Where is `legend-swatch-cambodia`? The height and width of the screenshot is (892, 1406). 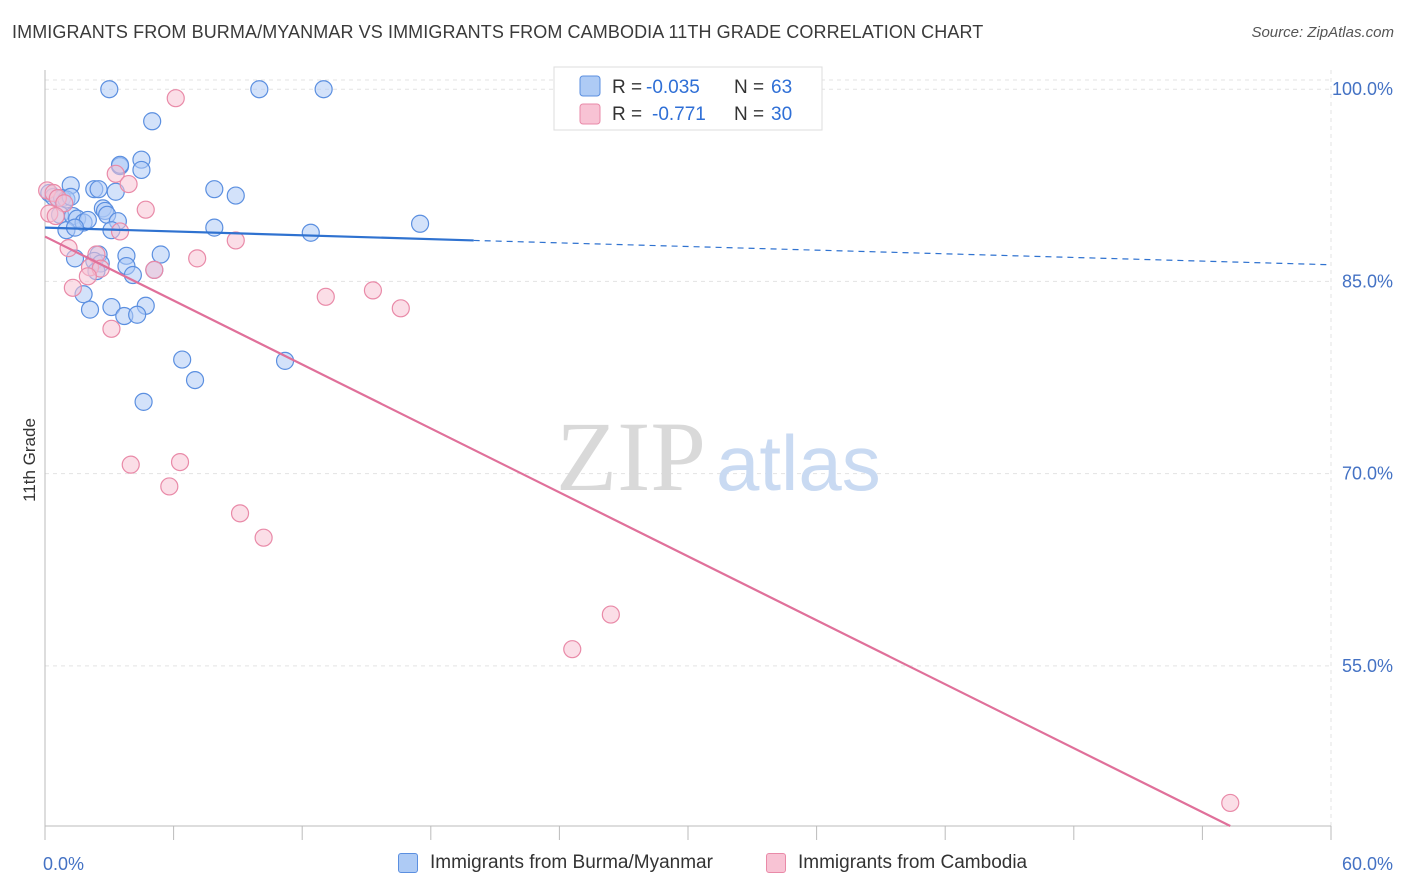 legend-swatch-cambodia is located at coordinates (590, 114).